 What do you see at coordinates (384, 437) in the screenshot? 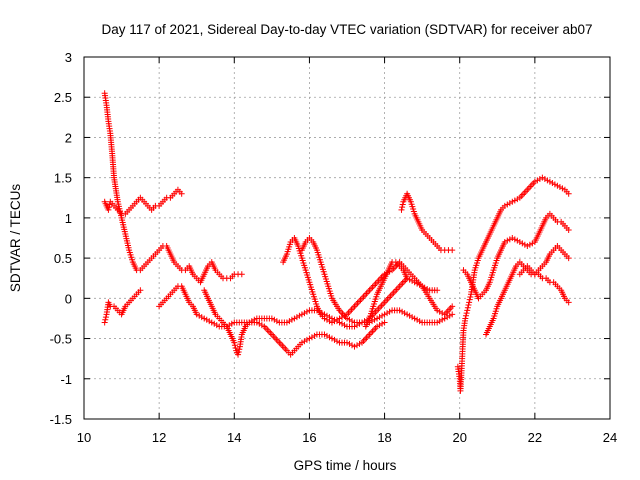
I see `x-tick-label: 18` at bounding box center [384, 437].